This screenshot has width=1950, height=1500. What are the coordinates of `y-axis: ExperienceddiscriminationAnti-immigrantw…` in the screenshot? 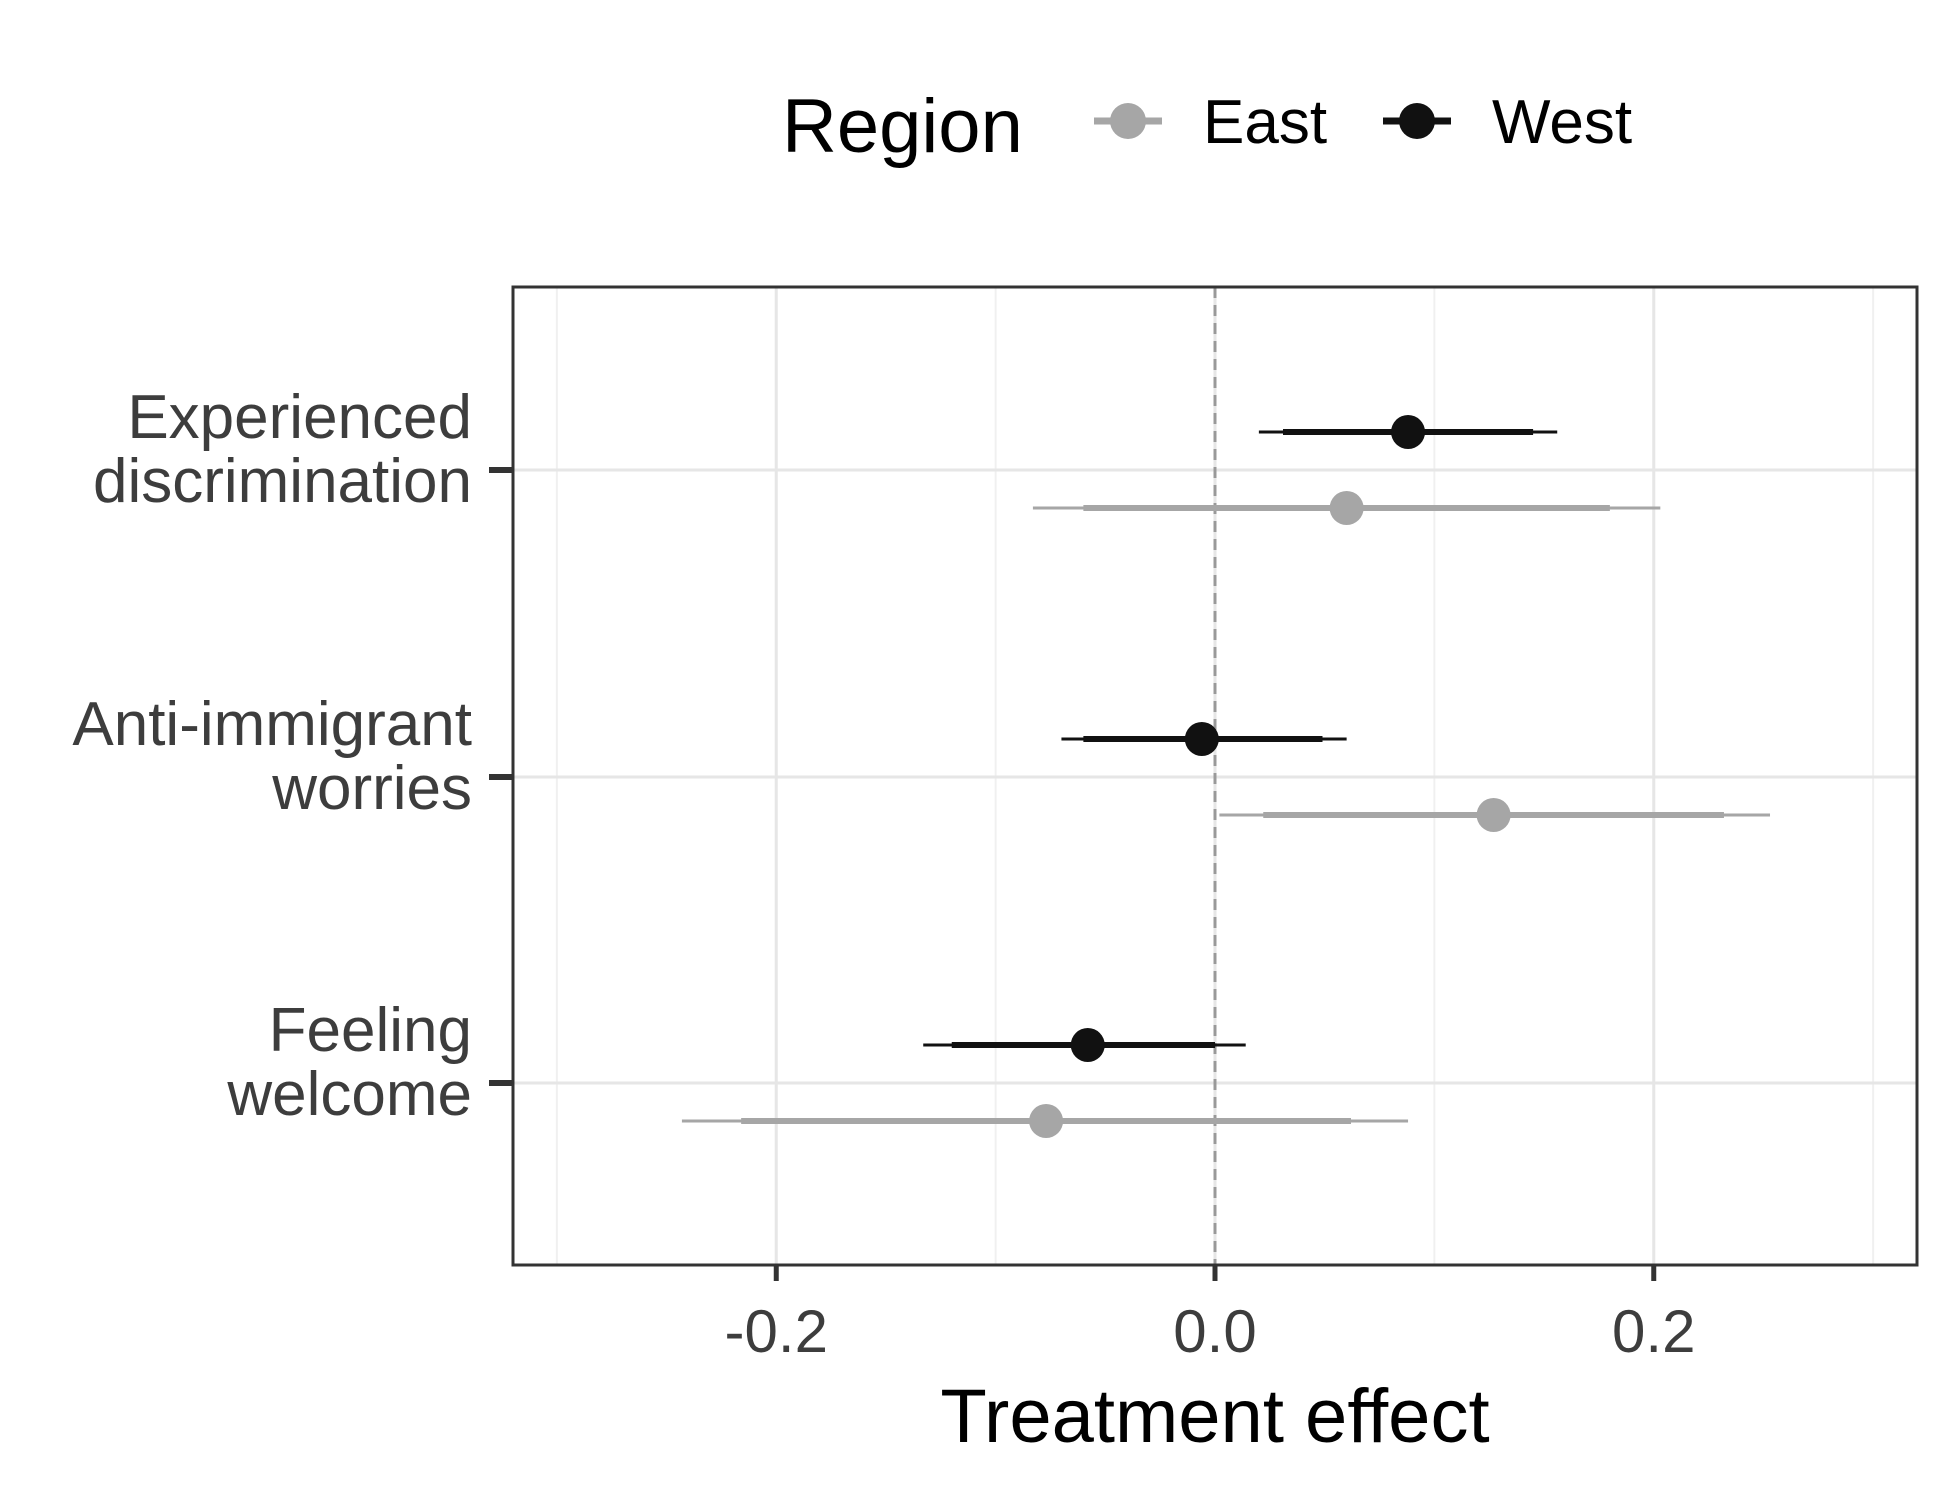 It's located at (292, 756).